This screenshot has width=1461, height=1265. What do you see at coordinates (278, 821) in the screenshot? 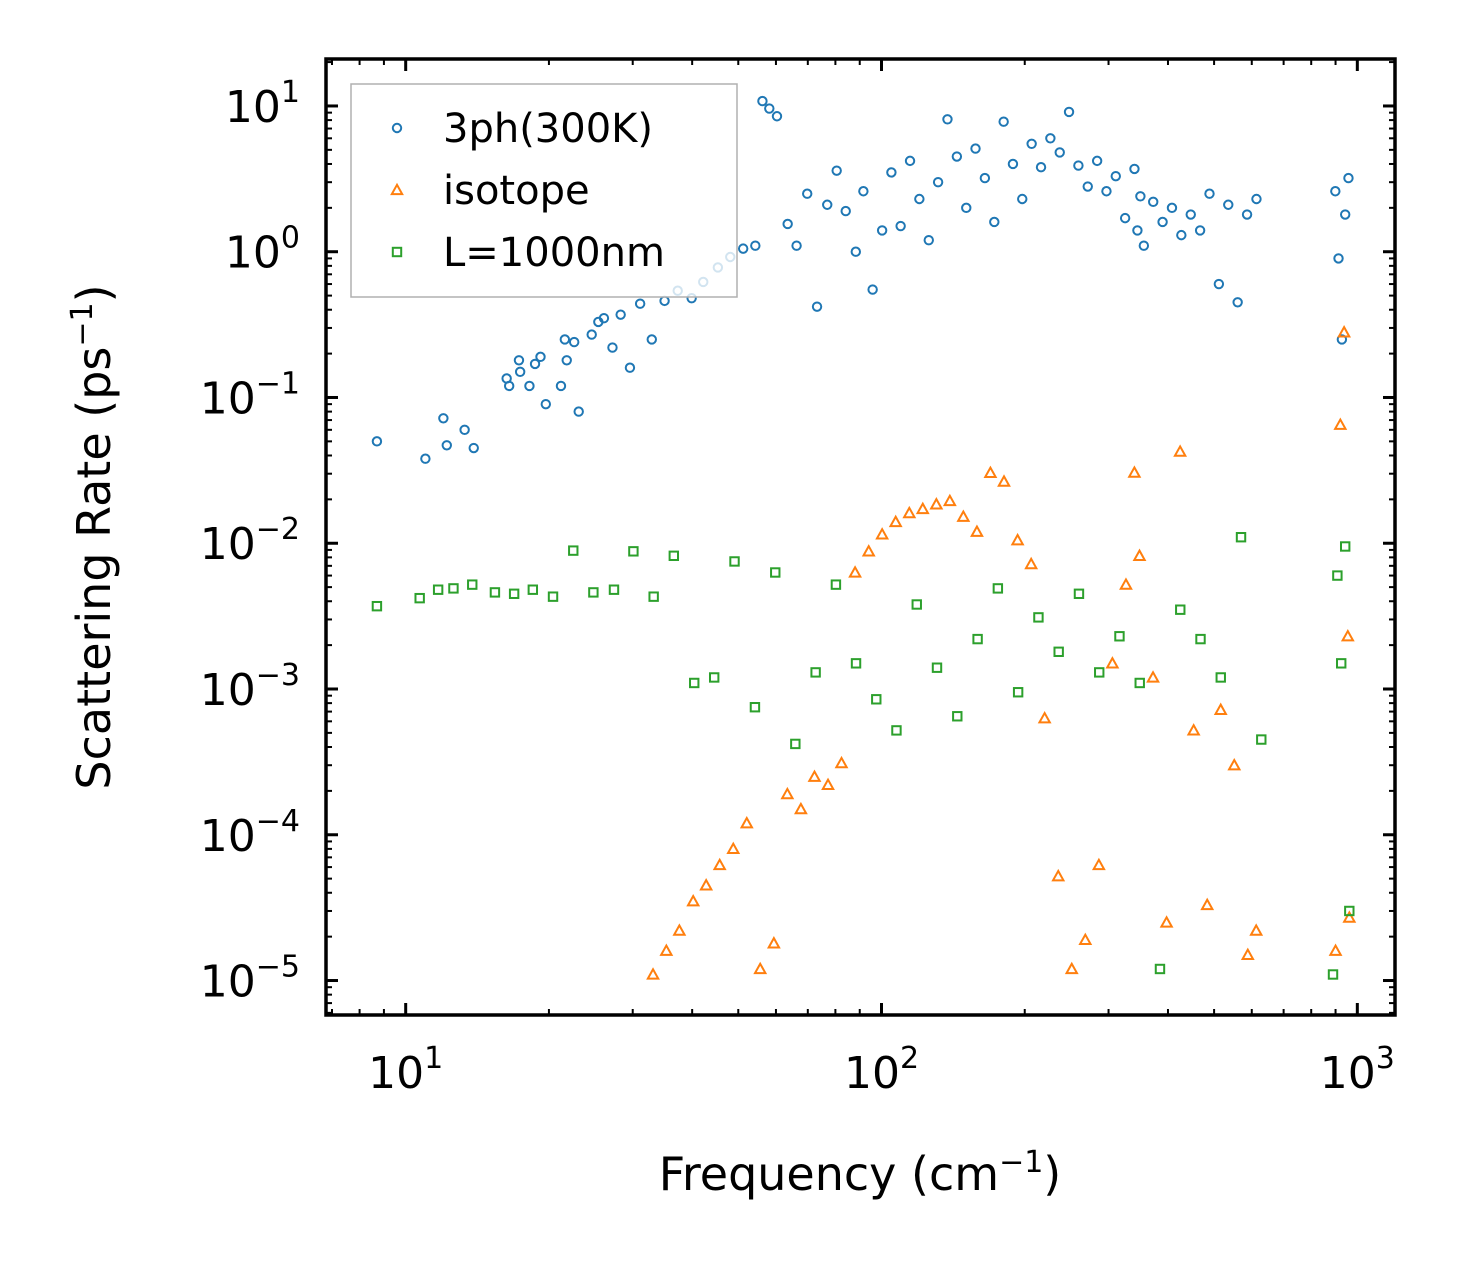
I see `tick-label-exponent: −4` at bounding box center [278, 821].